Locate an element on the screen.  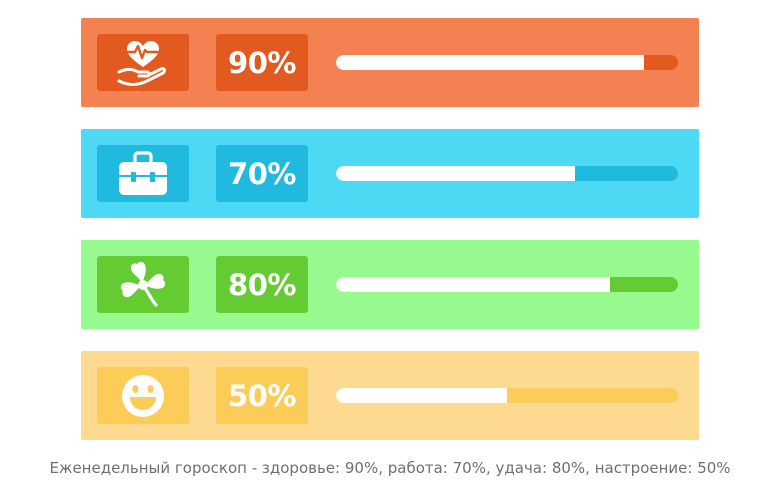
luck-progress-bar is located at coordinates (507, 284).